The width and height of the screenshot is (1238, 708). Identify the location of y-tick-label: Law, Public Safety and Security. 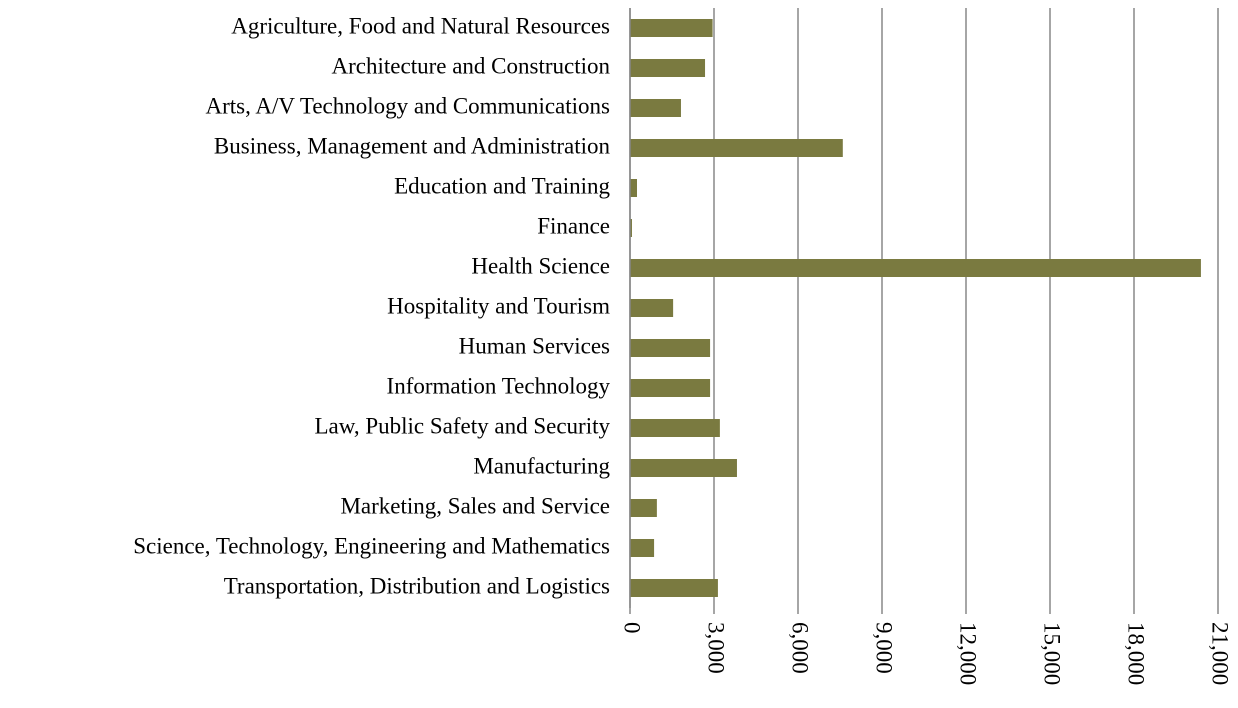
(462, 425).